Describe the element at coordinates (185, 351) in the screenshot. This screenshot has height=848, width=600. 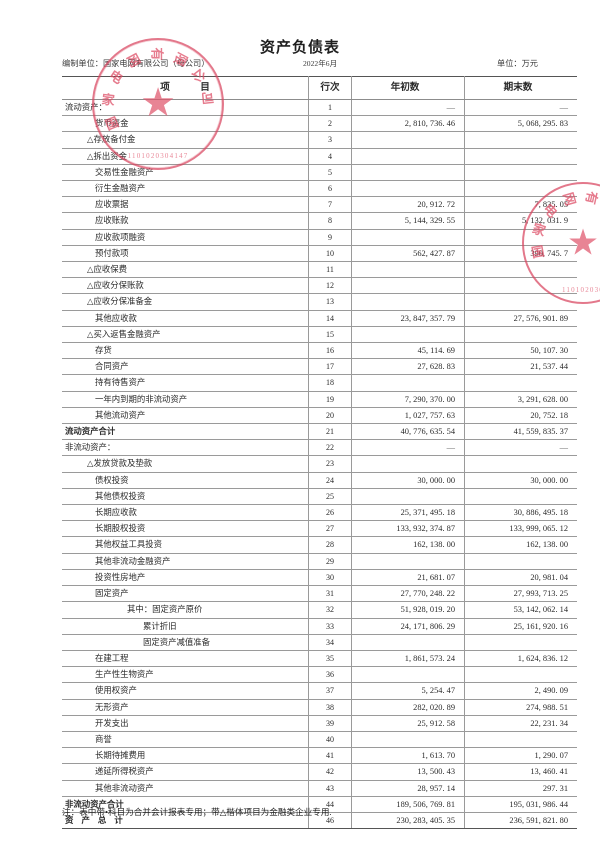
I see `row-item-label: 存货` at that location.